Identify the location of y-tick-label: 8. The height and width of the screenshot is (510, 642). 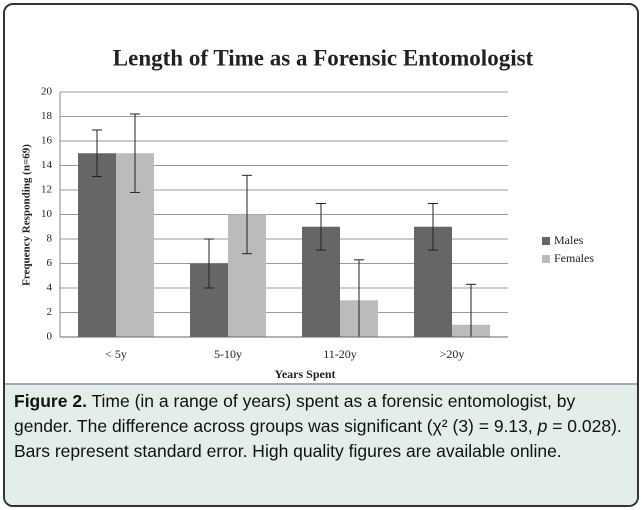
(50, 239).